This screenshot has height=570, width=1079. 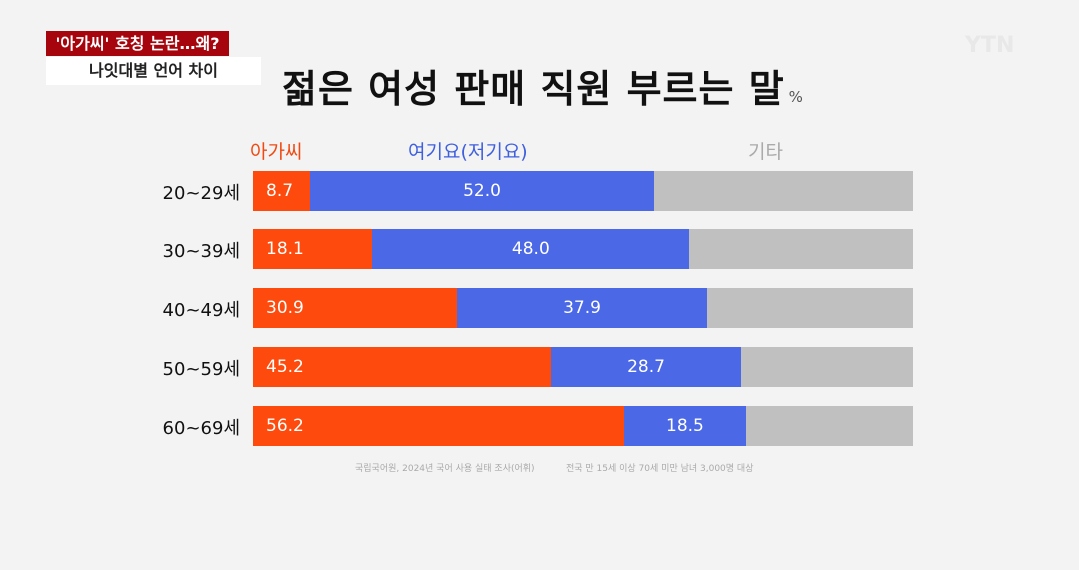 What do you see at coordinates (137, 43) in the screenshot?
I see `headline-tag: '아가씨' 호칭 논란…왜?` at bounding box center [137, 43].